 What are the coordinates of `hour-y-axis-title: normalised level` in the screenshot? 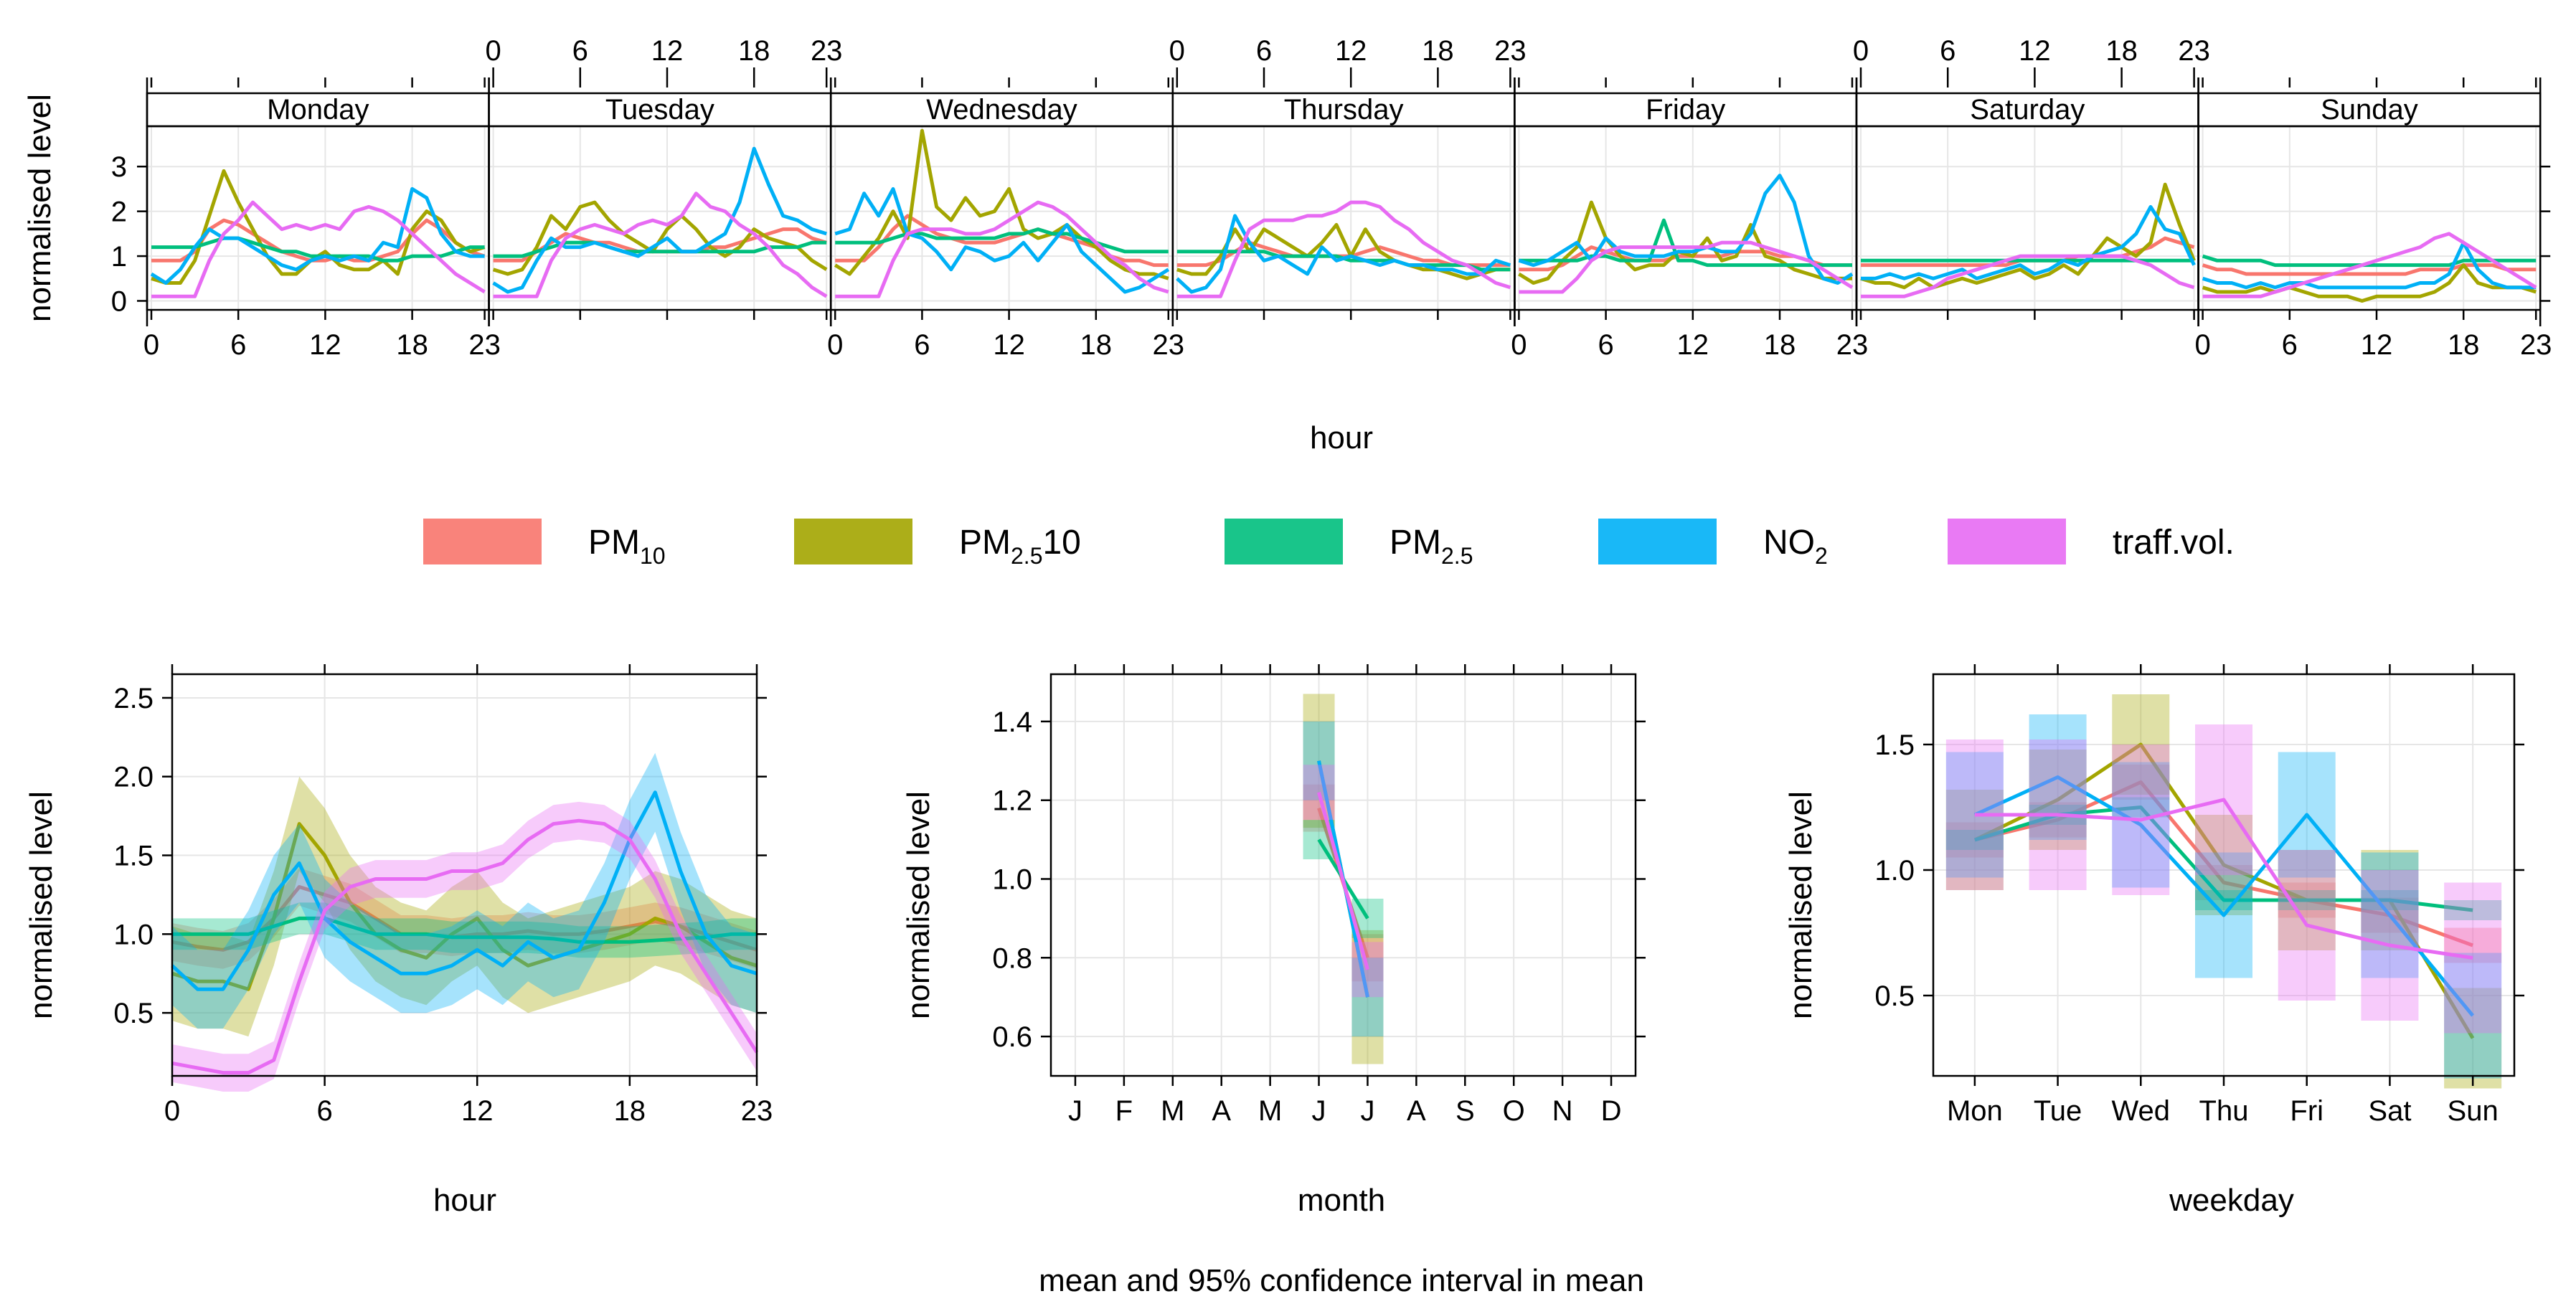 It's located at (41, 905).